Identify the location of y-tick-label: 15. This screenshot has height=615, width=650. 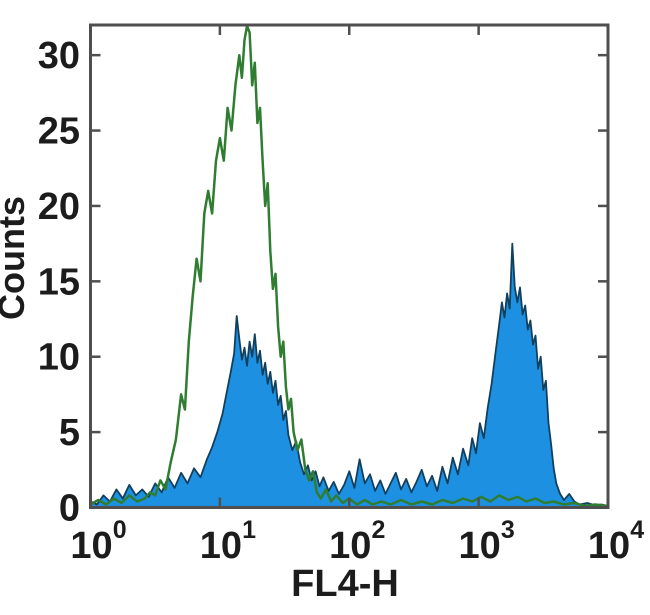
(59, 282).